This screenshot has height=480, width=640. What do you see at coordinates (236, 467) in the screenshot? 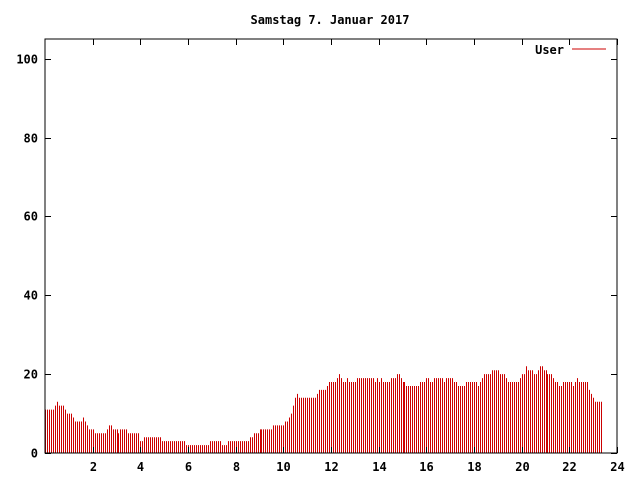
I see `x-tick-label: 8` at bounding box center [236, 467].